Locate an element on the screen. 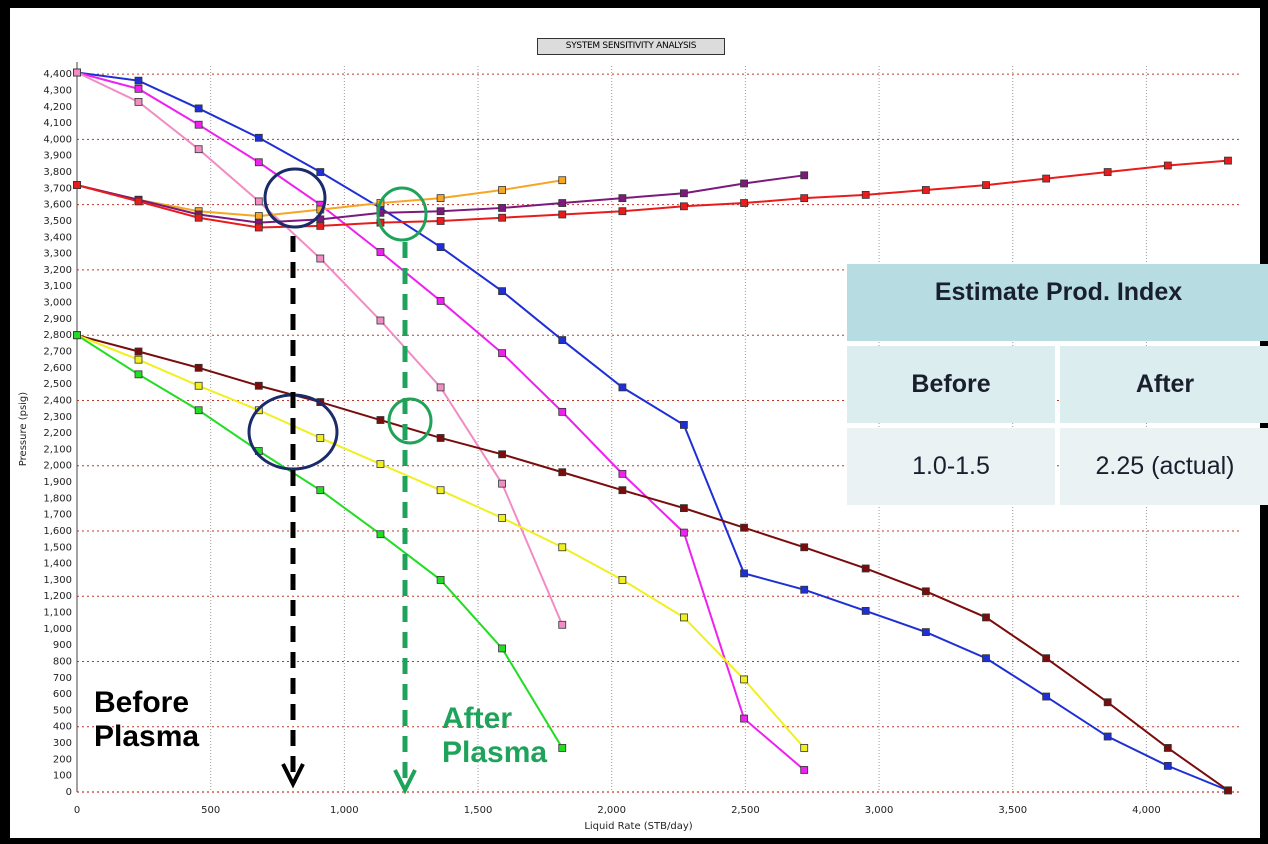  y-tick-label: 1,900 is located at coordinates (57, 482).